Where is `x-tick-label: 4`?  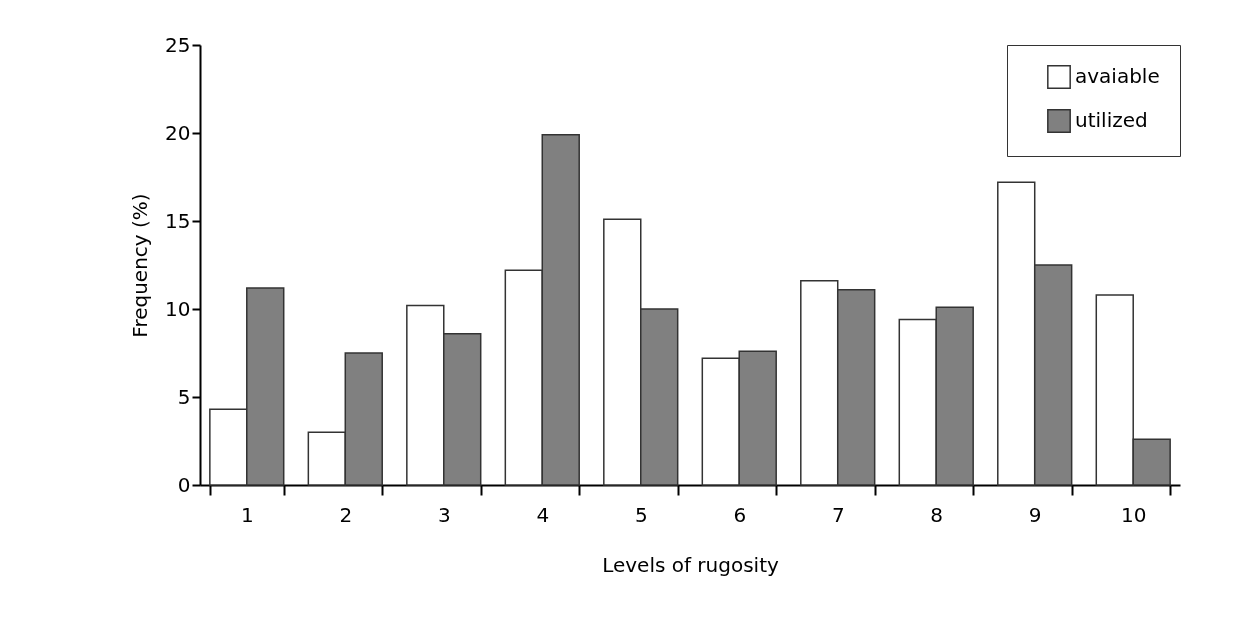
x-tick-label: 4 is located at coordinates (543, 514).